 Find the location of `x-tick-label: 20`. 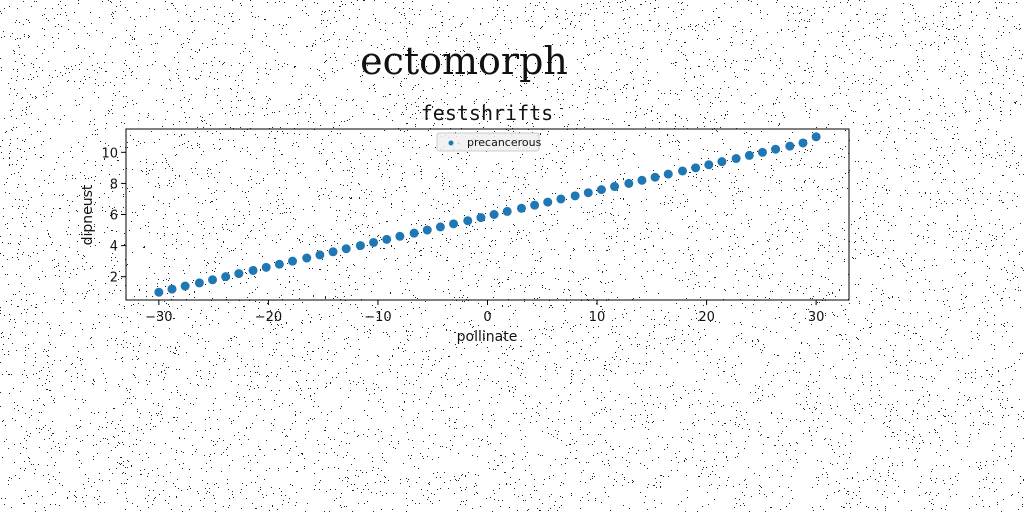

x-tick-label: 20 is located at coordinates (706, 317).